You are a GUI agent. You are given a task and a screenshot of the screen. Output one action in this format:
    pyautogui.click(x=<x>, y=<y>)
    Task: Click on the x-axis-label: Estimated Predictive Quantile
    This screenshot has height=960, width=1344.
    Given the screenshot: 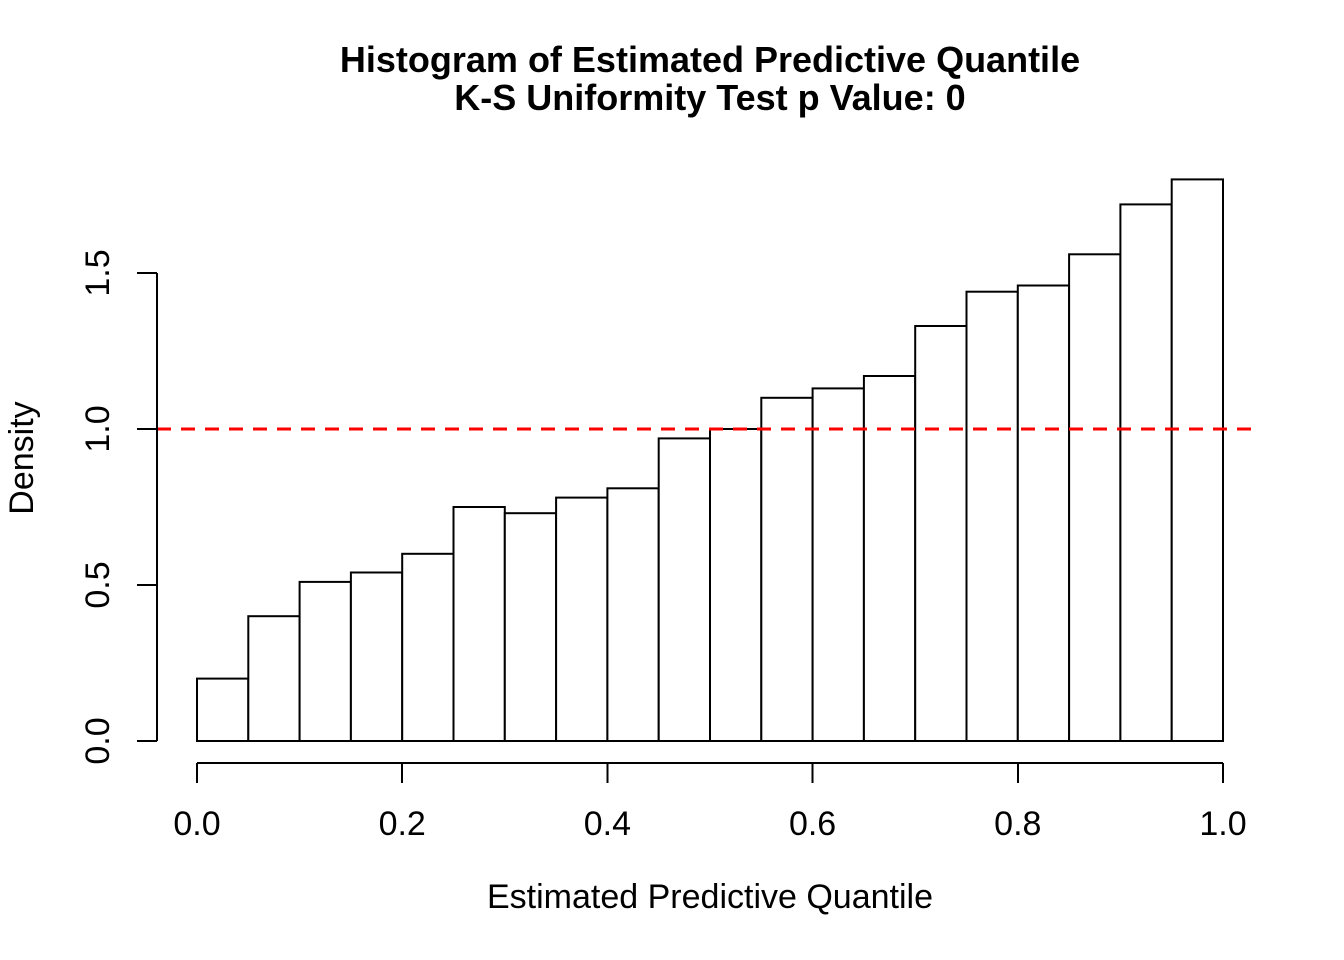 What is the action you would take?
    pyautogui.click(x=710, y=897)
    